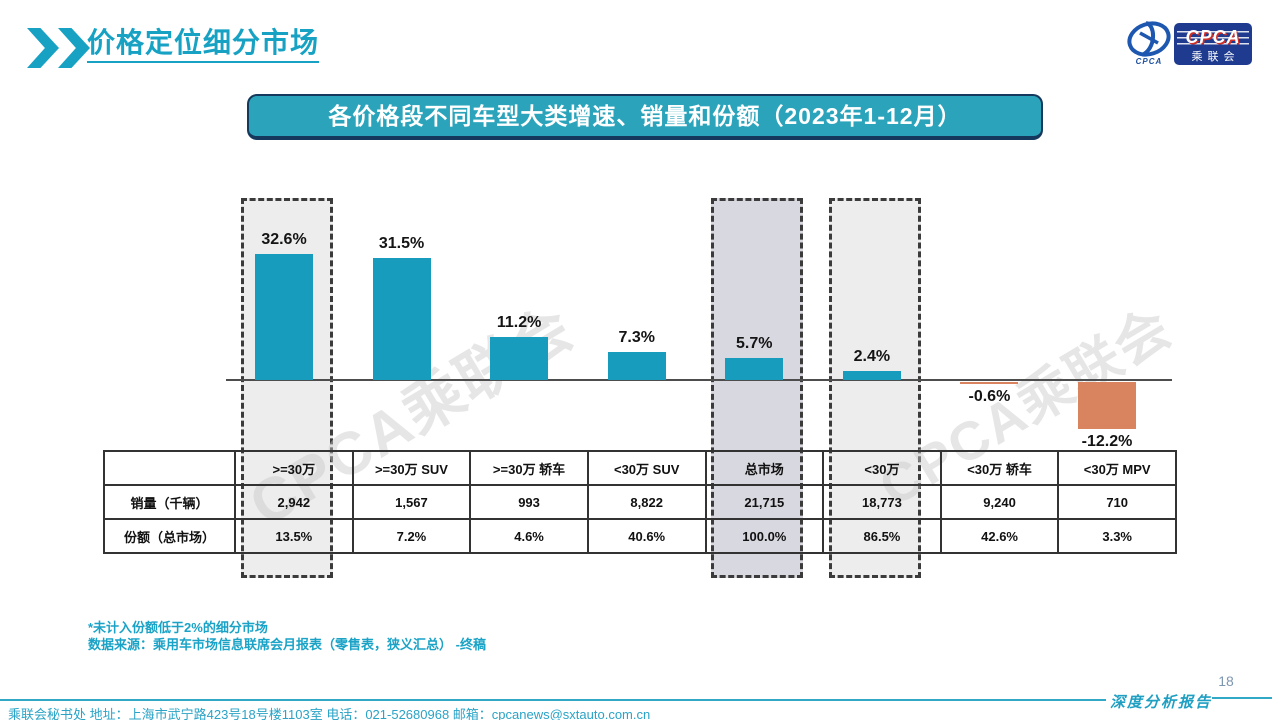  Describe the element at coordinates (882, 502) in the screenshot. I see `sales-value-cell: 18,773` at that location.